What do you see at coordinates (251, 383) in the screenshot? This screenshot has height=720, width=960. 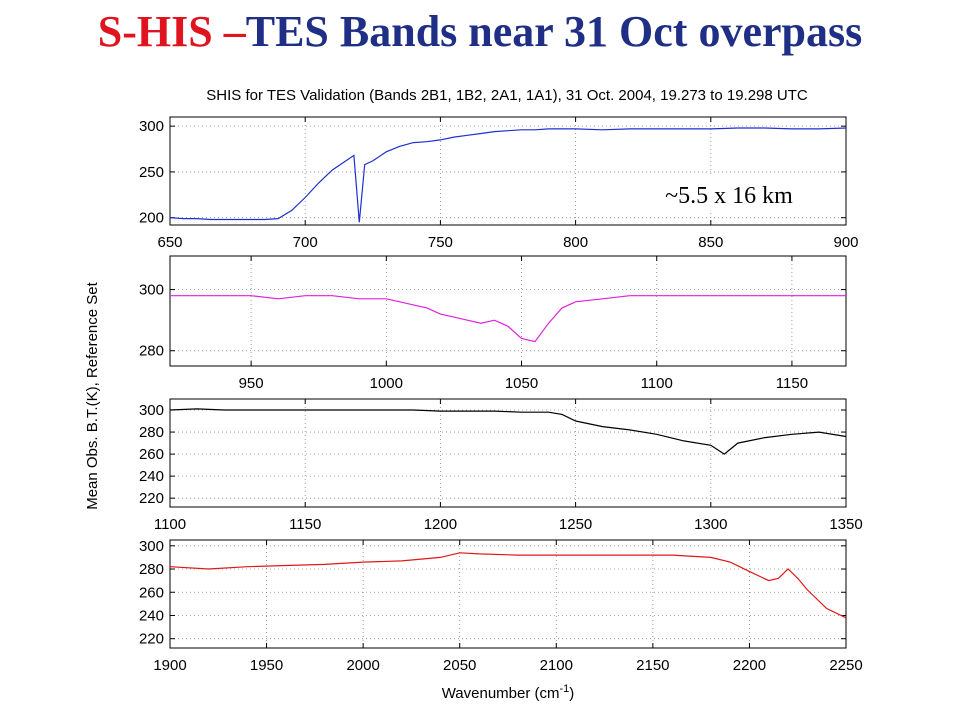 I see `x-tick-label: 950` at bounding box center [251, 383].